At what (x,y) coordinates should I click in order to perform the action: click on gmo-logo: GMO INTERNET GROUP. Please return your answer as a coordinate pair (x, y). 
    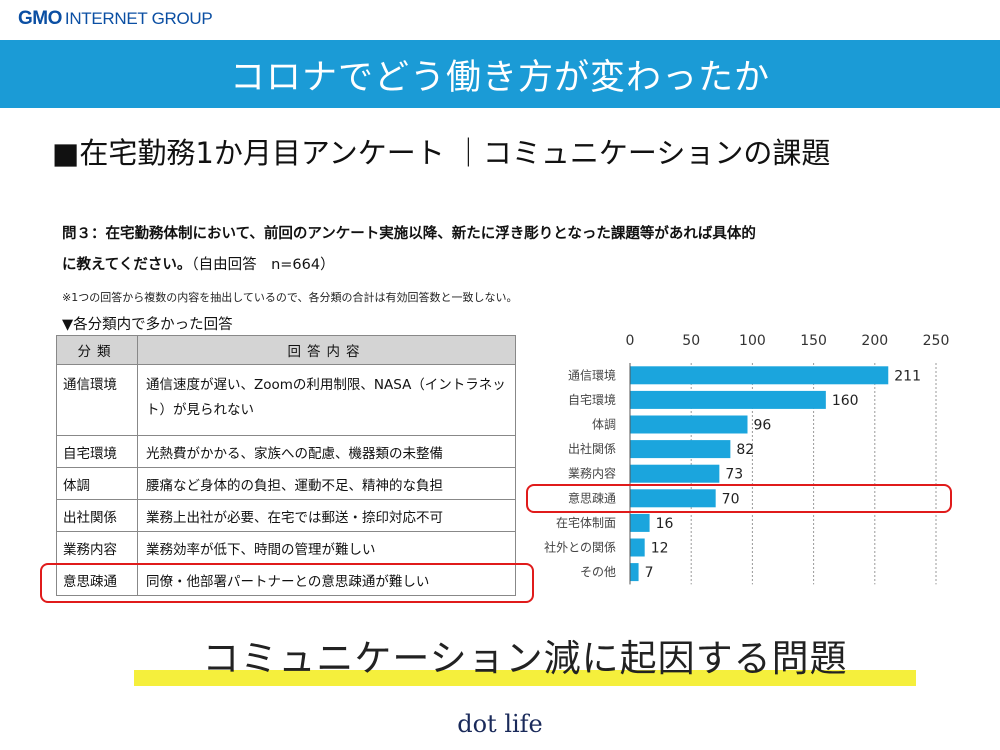
    Looking at the image, I should click on (115, 19).